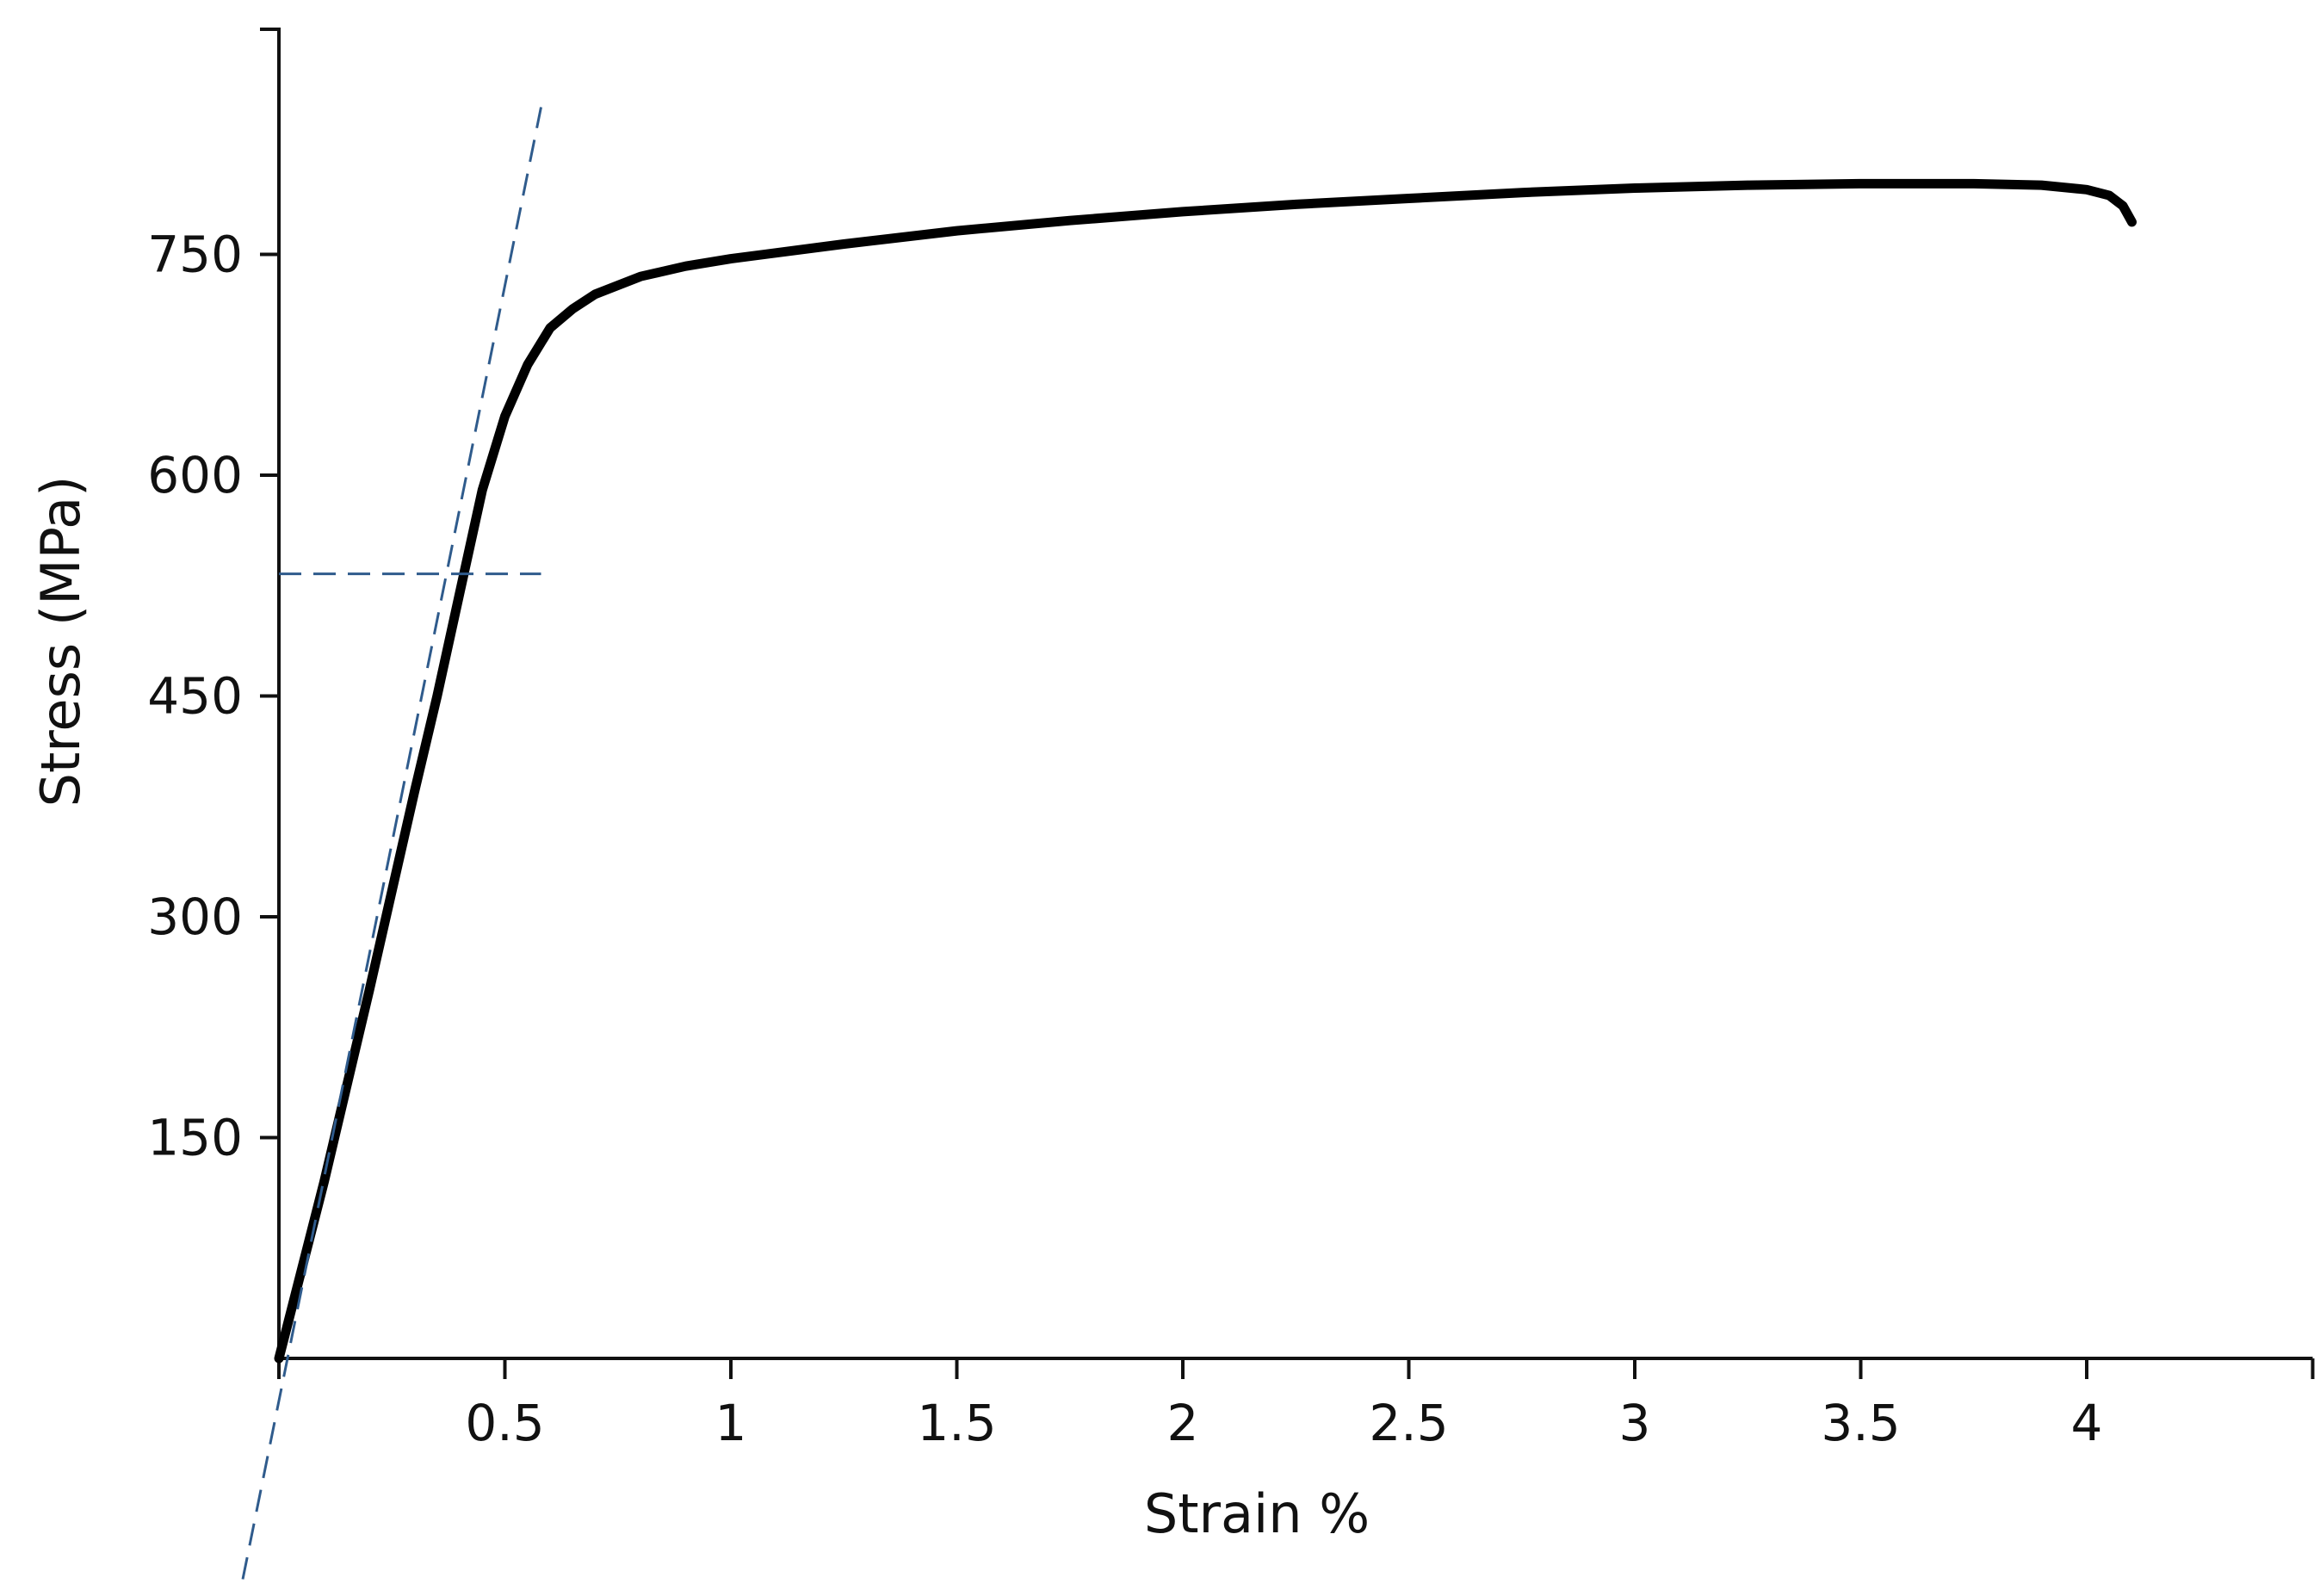 This screenshot has width=2320, height=1596. Describe the element at coordinates (2087, 1423) in the screenshot. I see `x-tick-label: 4` at that location.